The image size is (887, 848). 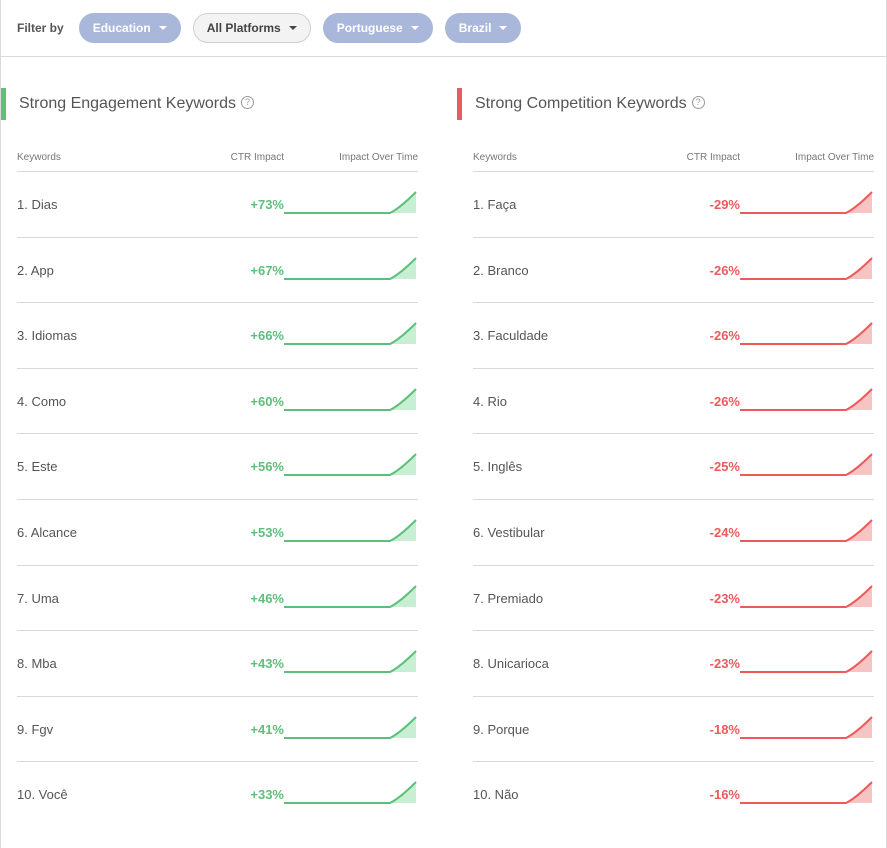 I want to click on engagement-header: Strong Engagement Keywords ?, so click(x=209, y=104).